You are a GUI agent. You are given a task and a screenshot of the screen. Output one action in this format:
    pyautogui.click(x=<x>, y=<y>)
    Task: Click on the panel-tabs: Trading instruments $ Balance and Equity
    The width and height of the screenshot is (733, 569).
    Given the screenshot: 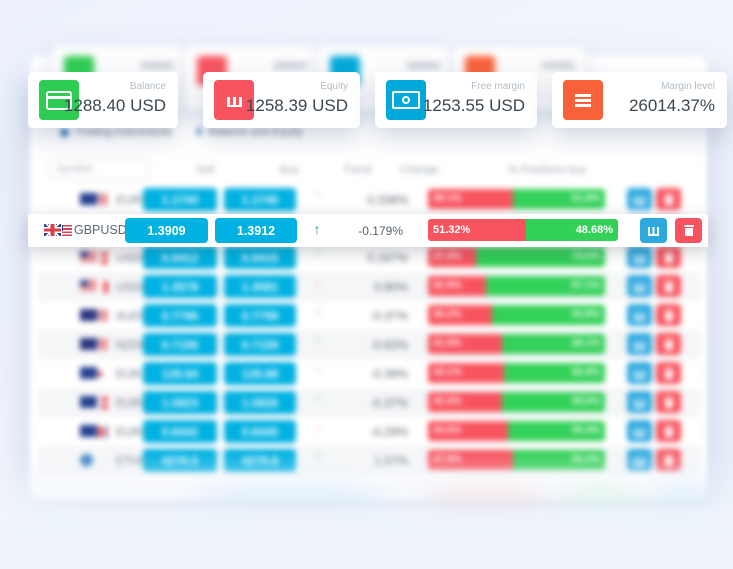 What is the action you would take?
    pyautogui.click(x=181, y=132)
    